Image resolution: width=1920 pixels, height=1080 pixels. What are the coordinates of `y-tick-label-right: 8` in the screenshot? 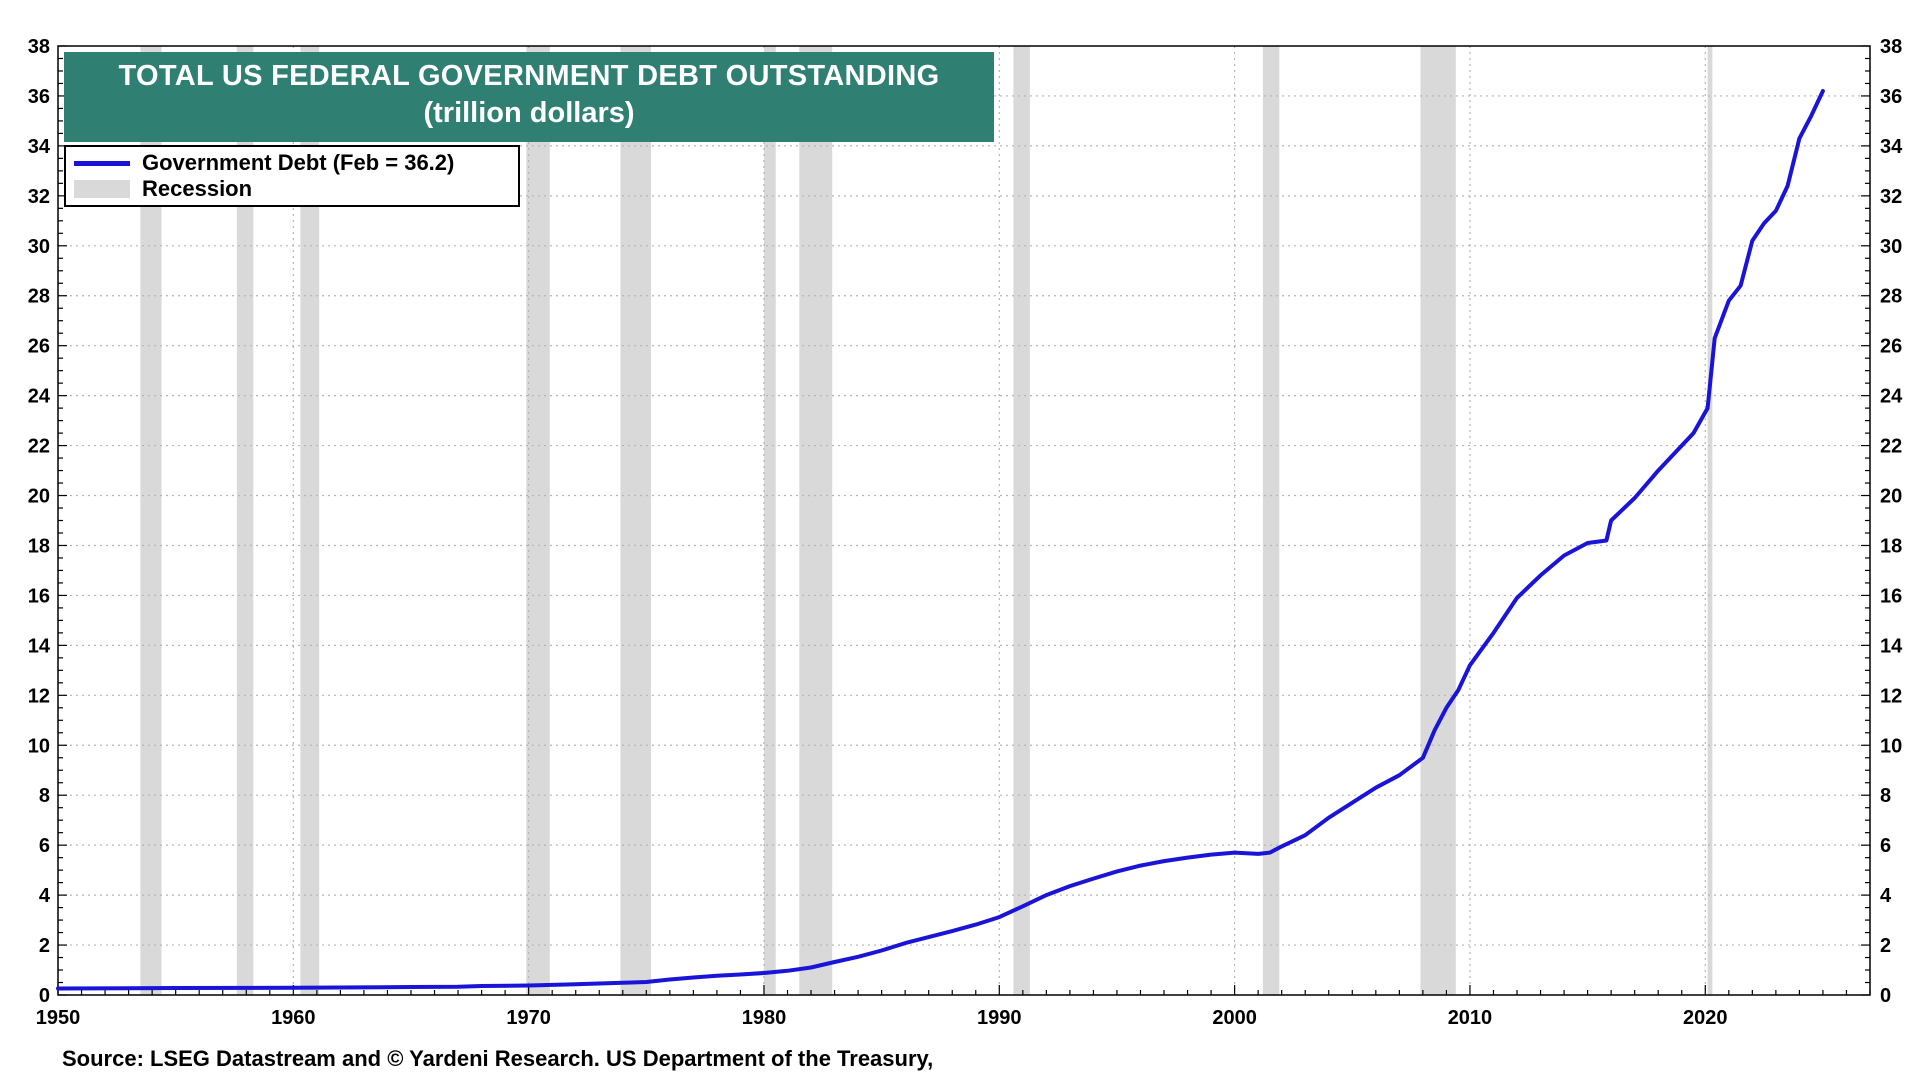 It's located at (1885, 796).